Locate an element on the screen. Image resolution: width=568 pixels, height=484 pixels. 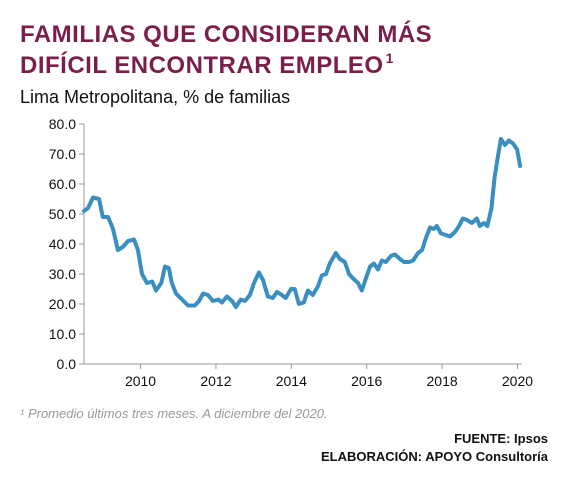
chart-title: DIFÍCIL ENCONTRAR EMPLEO 1 is located at coordinates (207, 64).